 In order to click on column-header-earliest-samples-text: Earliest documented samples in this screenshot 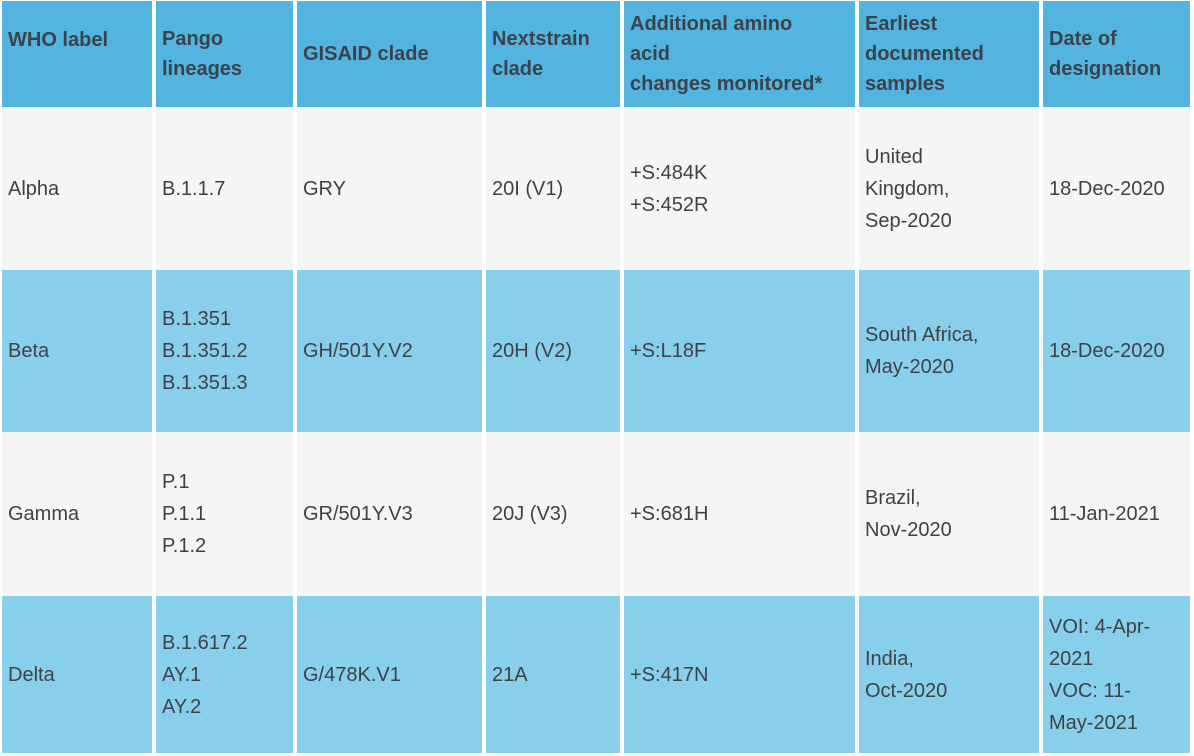, I will do `click(924, 54)`.